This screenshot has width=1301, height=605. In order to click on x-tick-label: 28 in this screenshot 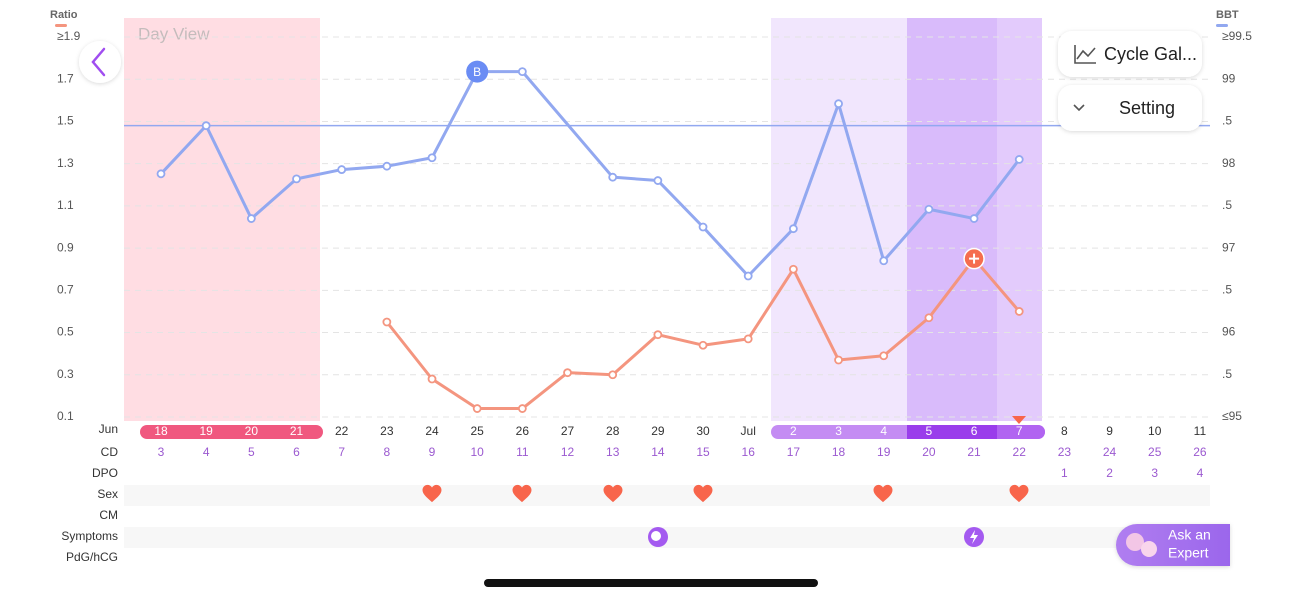, I will do `click(613, 431)`.